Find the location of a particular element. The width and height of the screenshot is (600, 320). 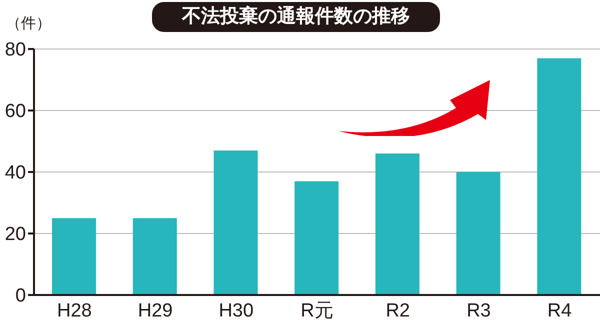

y-axis-title: （件） is located at coordinates (28, 23).